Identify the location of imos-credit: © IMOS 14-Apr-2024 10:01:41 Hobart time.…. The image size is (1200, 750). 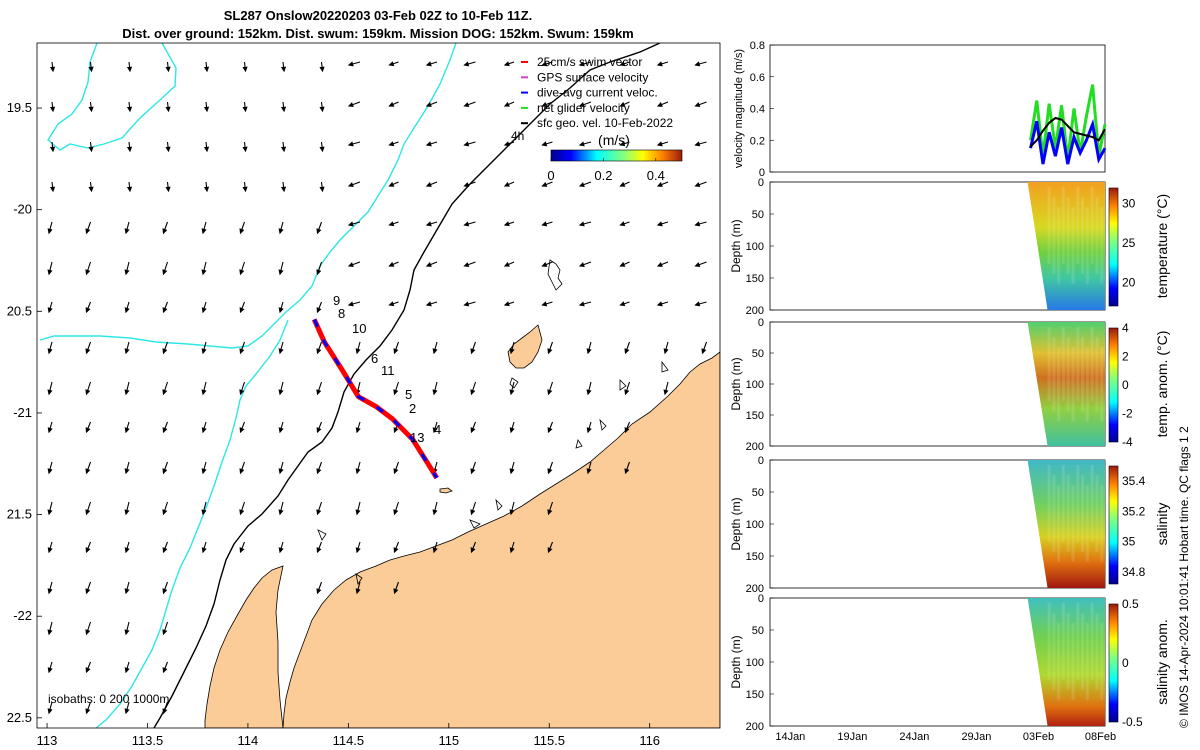
(1184, 577).